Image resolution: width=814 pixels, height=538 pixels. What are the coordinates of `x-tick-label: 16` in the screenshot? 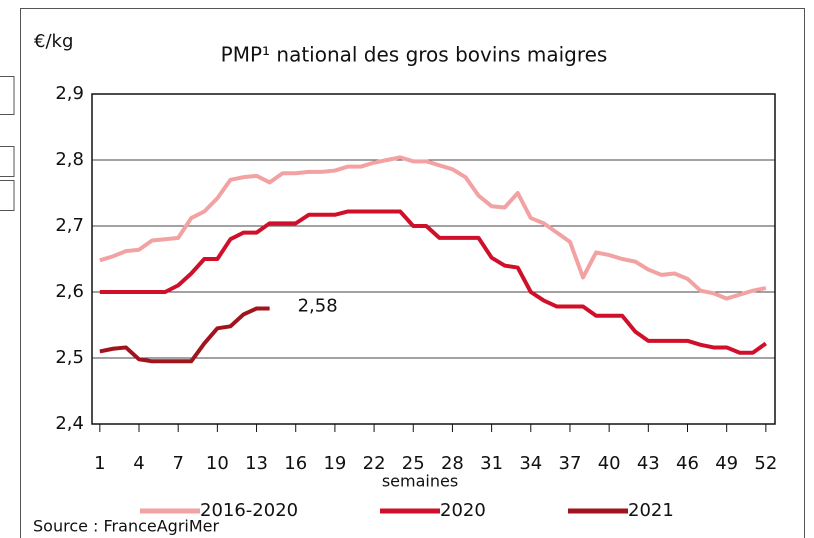 It's located at (295, 463).